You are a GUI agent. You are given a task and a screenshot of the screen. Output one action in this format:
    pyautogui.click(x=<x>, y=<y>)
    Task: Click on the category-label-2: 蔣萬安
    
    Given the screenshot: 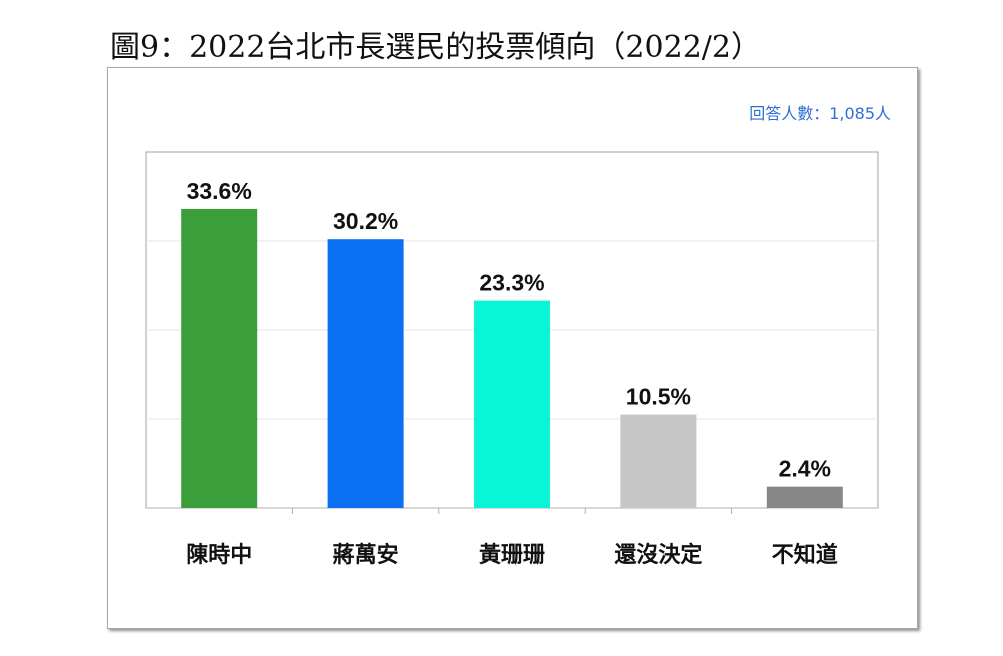 What is the action you would take?
    pyautogui.click(x=366, y=555)
    